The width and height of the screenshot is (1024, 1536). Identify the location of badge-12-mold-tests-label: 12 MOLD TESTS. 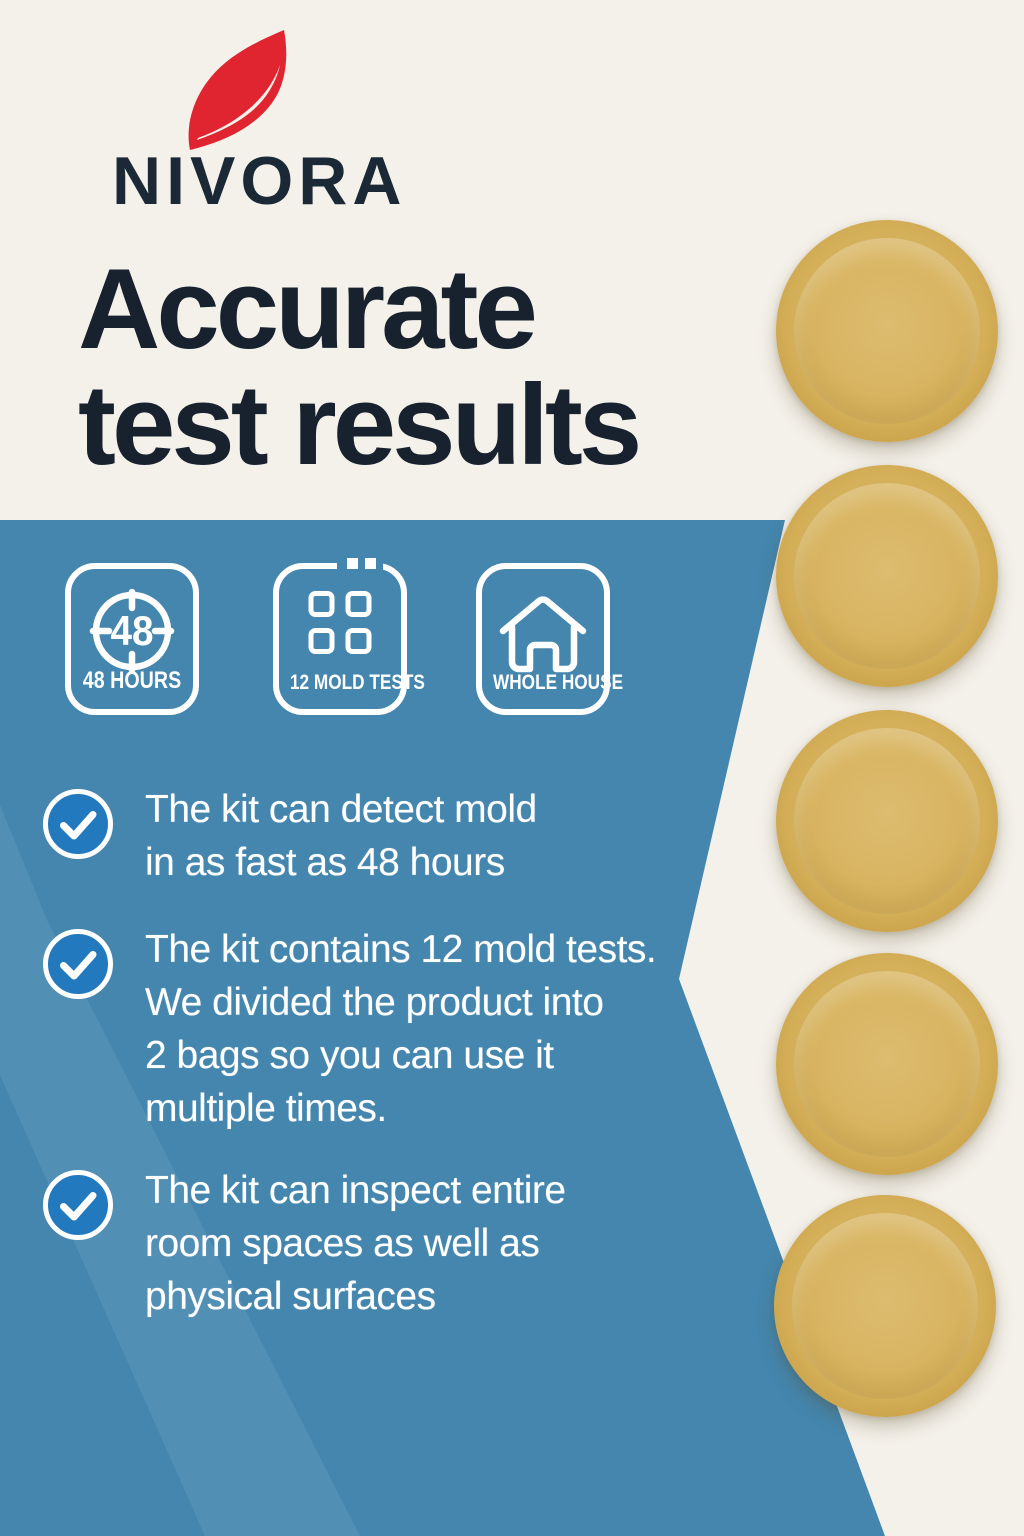
(357, 682).